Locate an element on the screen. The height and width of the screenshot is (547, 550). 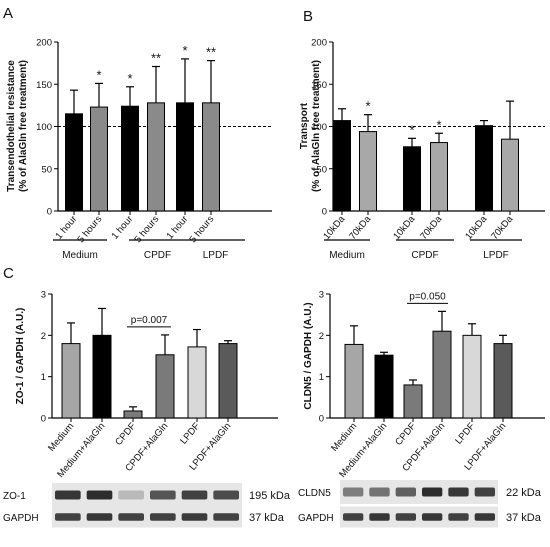
western-blot-zo1: ZO-1 195 kDa GAPDH 37 kDa is located at coordinates (147, 505).